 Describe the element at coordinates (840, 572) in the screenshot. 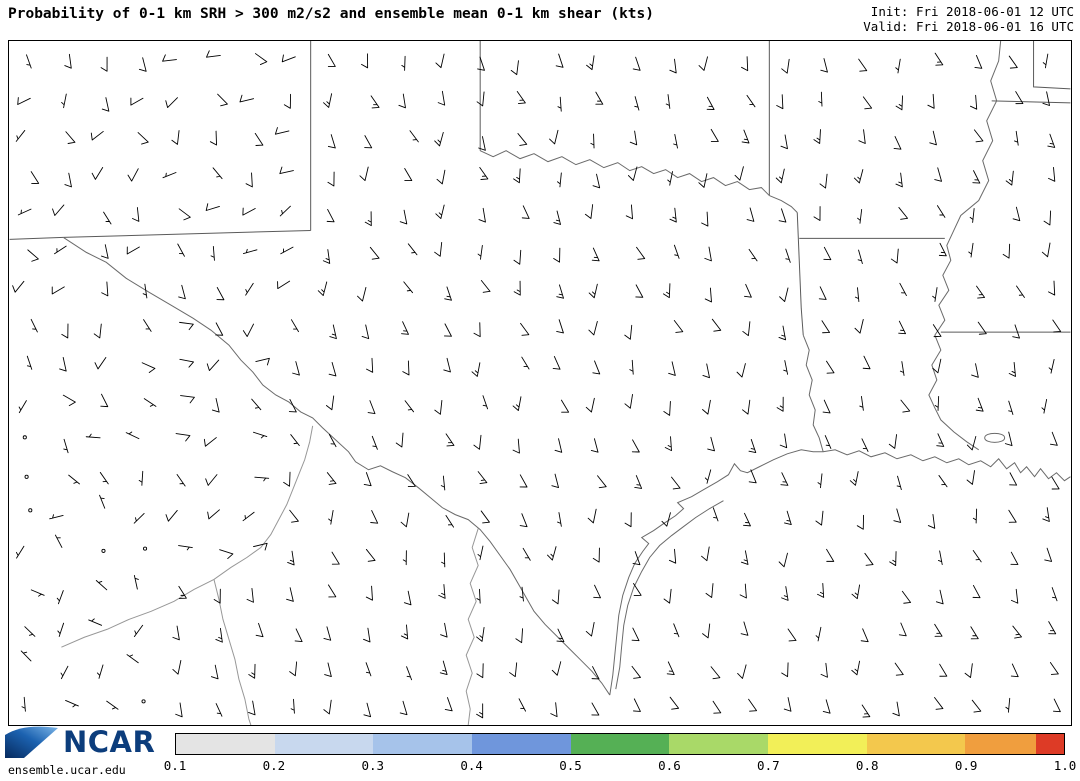

I see `boundary-gulf-coast` at that location.